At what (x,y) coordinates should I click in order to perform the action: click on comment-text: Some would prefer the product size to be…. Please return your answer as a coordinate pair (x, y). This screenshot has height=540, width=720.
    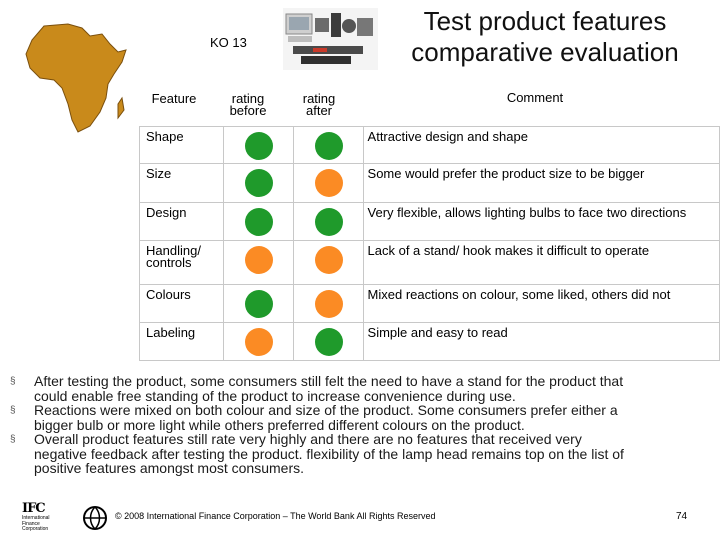
    Looking at the image, I should click on (506, 173).